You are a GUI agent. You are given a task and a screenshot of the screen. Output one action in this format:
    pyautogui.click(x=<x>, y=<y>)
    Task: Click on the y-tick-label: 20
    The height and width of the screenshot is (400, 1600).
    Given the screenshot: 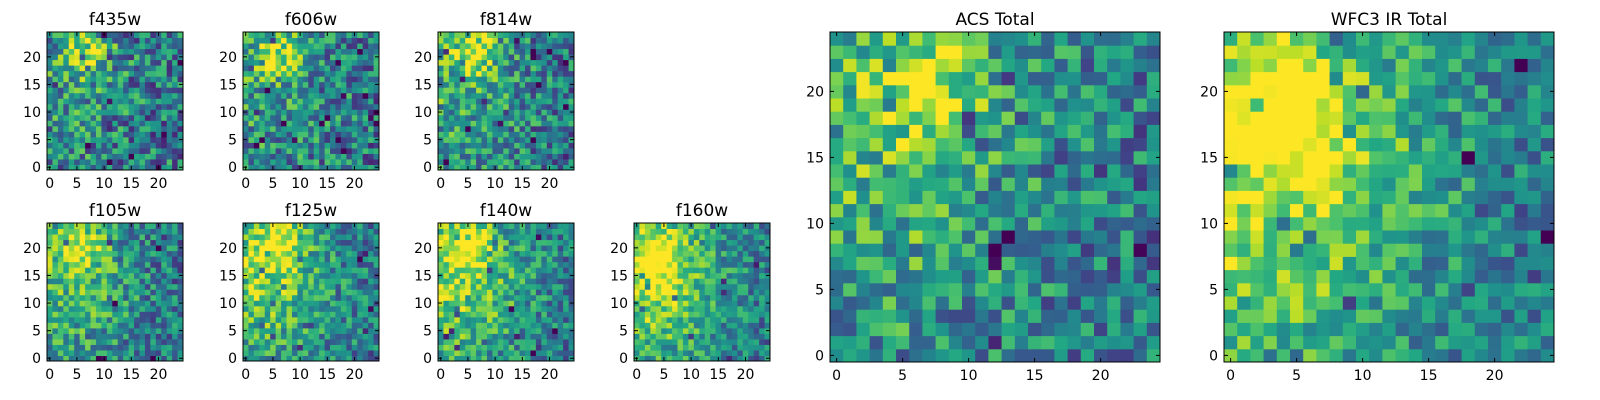 What is the action you would take?
    pyautogui.click(x=423, y=58)
    